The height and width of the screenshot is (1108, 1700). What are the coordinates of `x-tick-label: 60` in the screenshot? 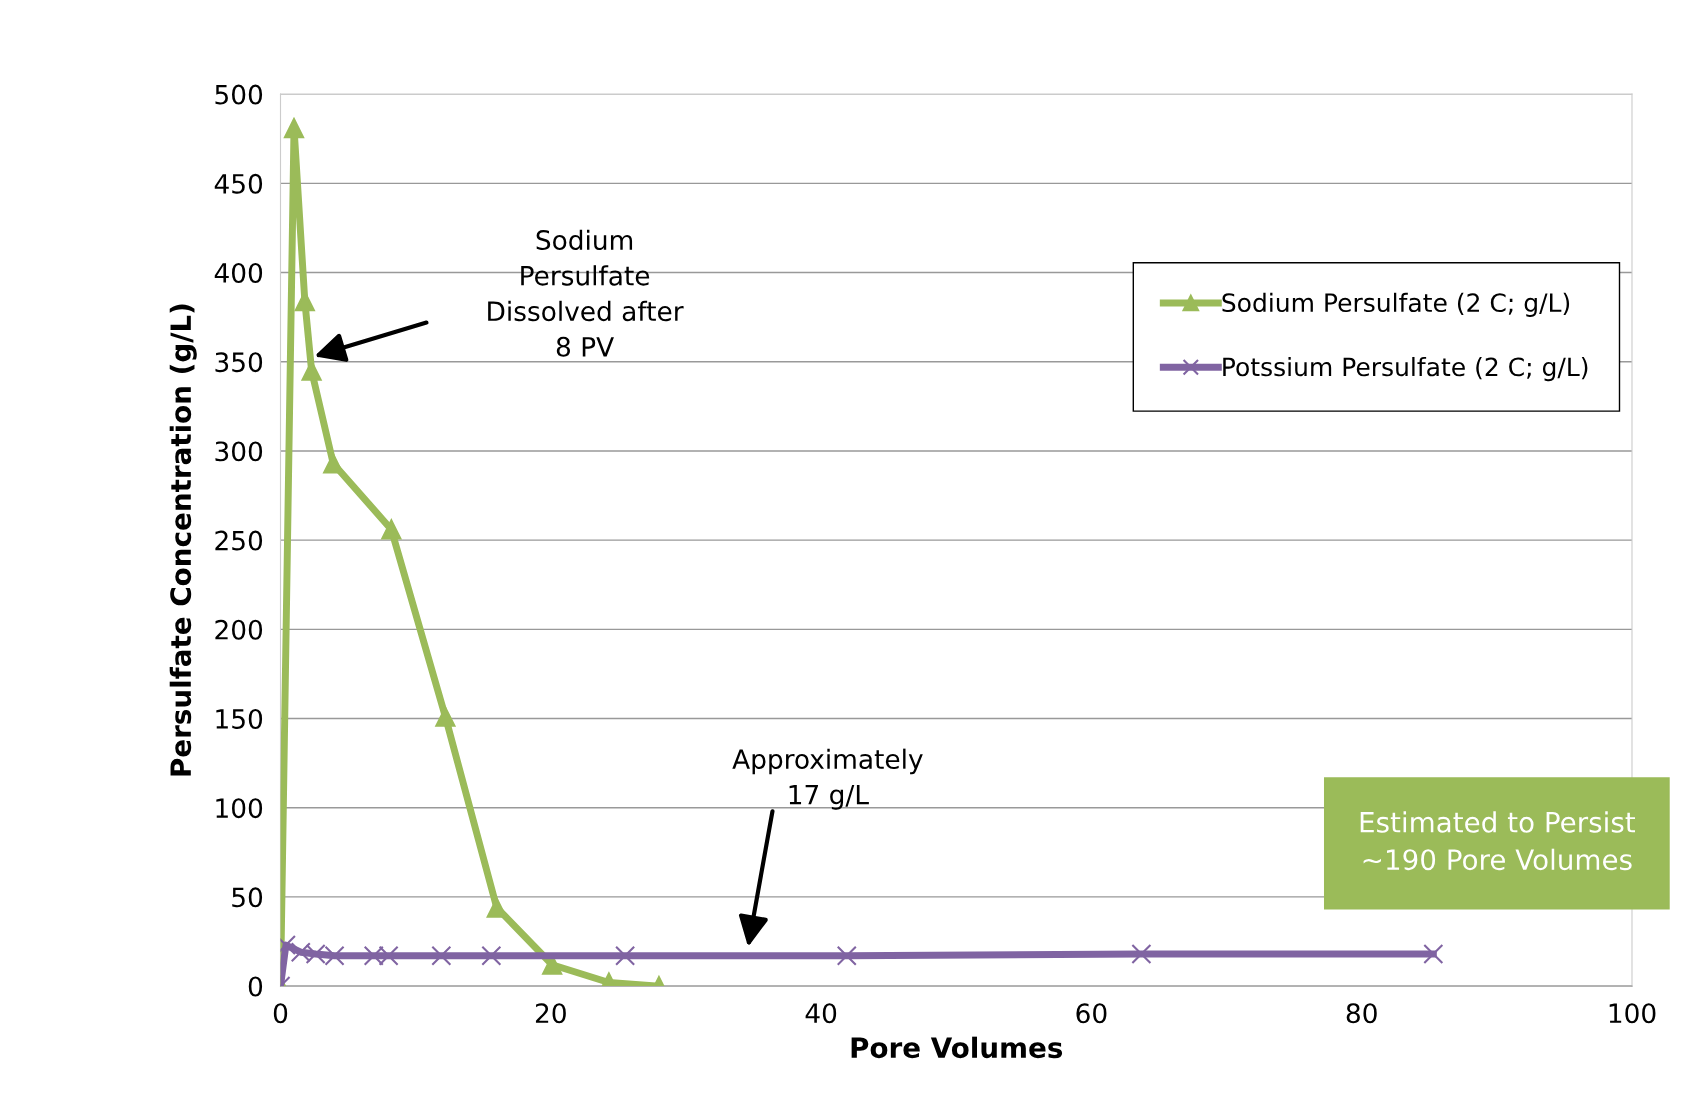 It's located at (1091, 1013).